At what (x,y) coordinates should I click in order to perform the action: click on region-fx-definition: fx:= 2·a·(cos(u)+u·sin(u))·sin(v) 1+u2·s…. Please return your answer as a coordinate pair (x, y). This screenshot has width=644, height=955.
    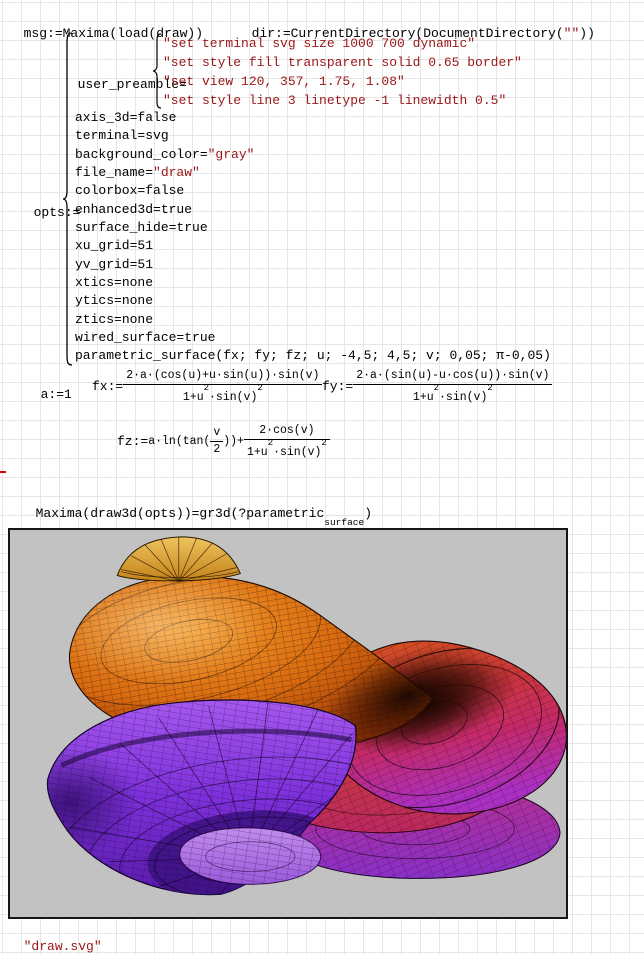
    Looking at the image, I should click on (207, 387).